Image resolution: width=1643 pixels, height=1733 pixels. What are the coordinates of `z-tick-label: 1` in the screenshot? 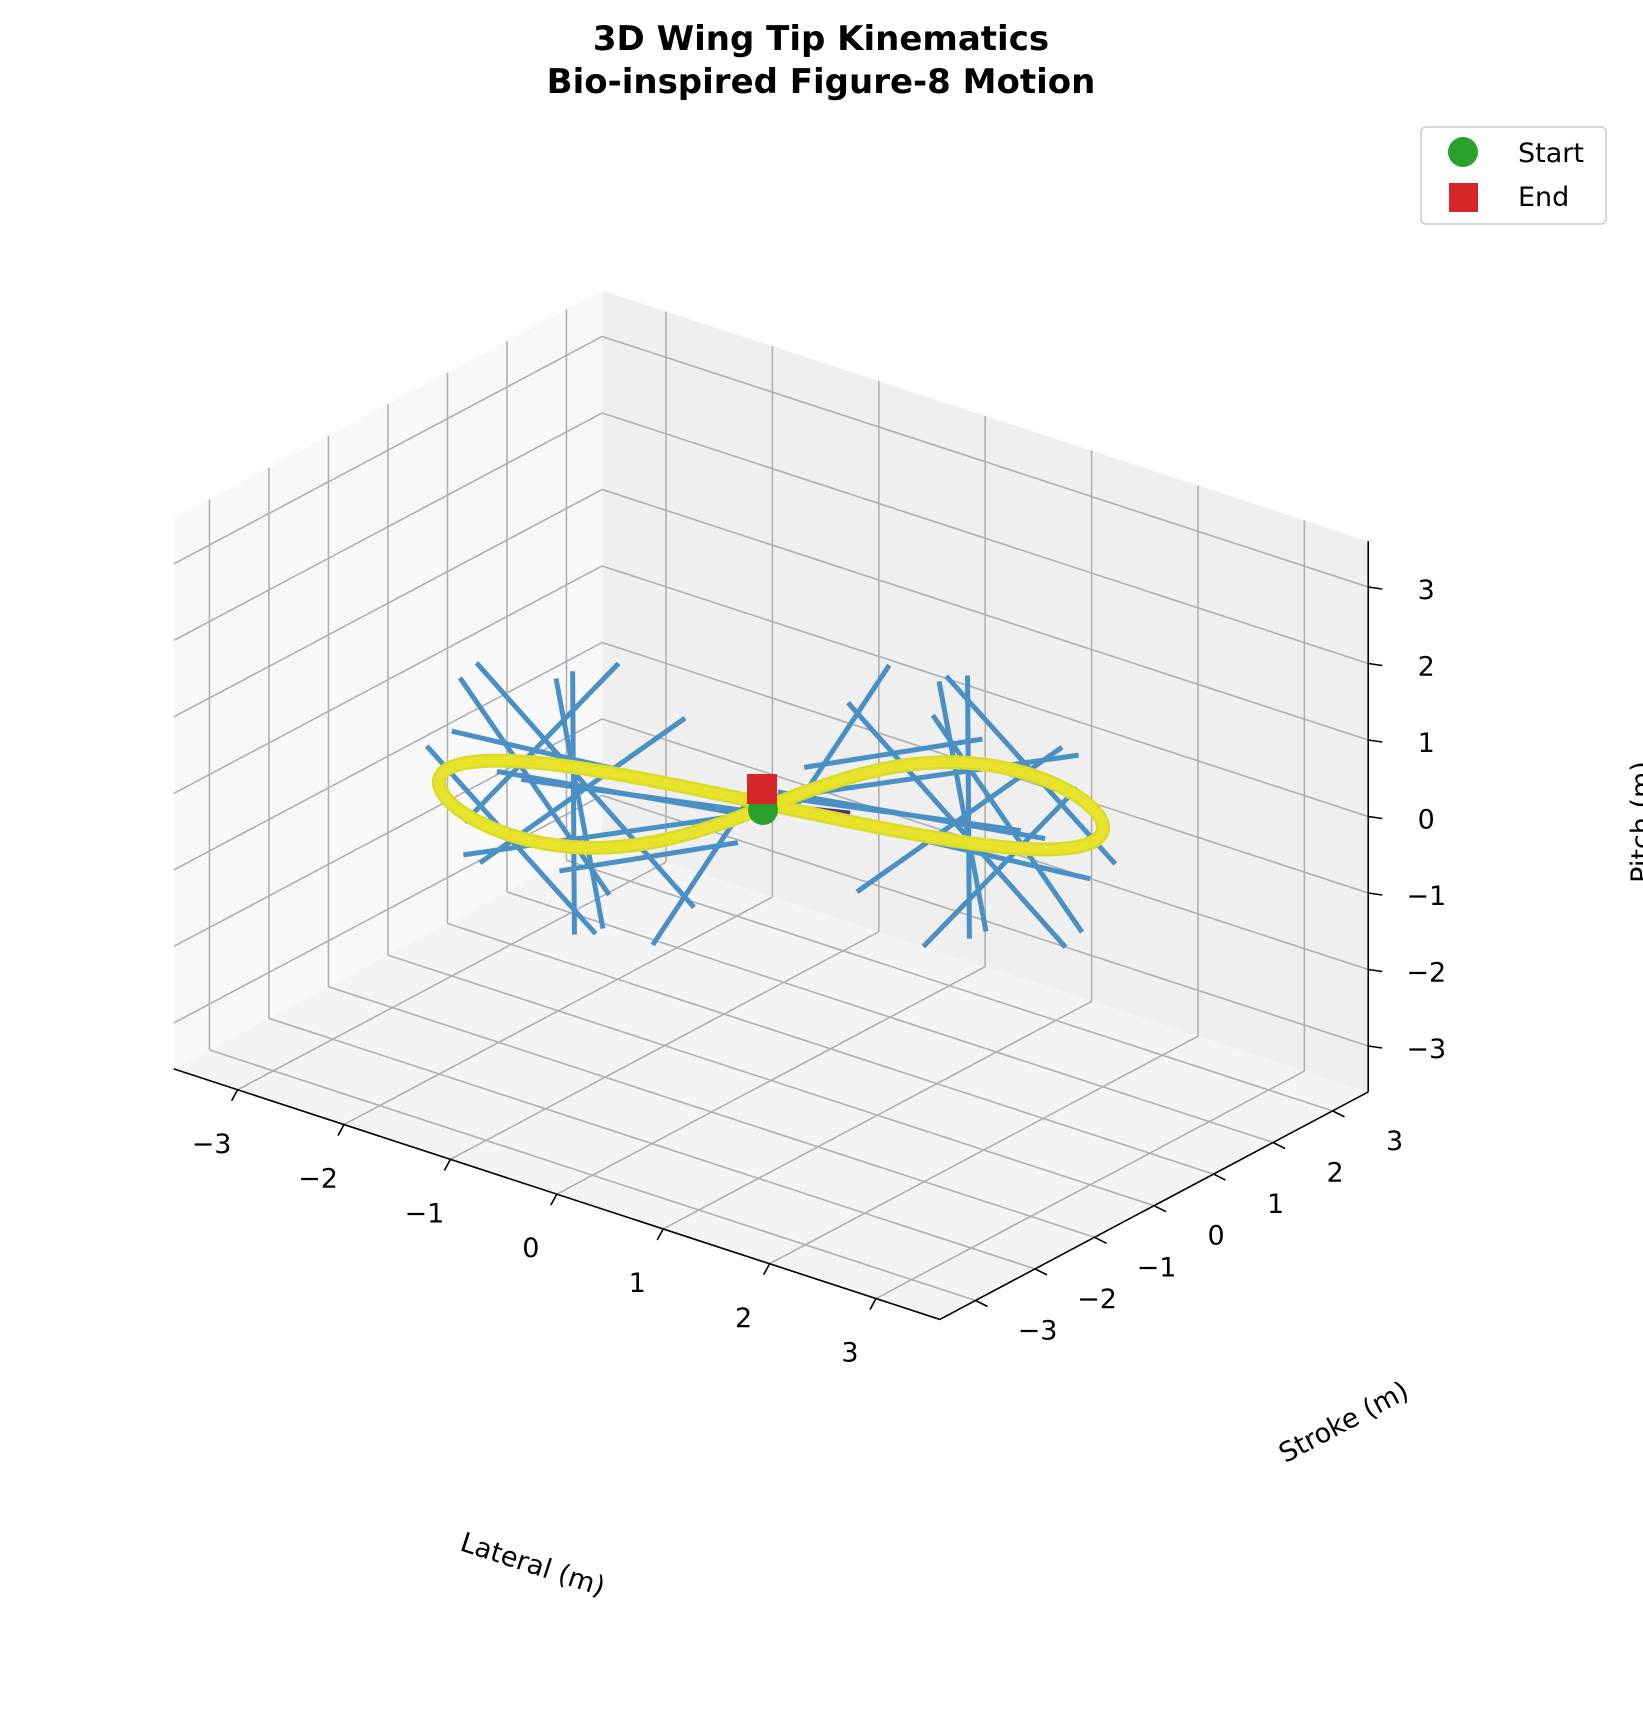 It's located at (1426, 743).